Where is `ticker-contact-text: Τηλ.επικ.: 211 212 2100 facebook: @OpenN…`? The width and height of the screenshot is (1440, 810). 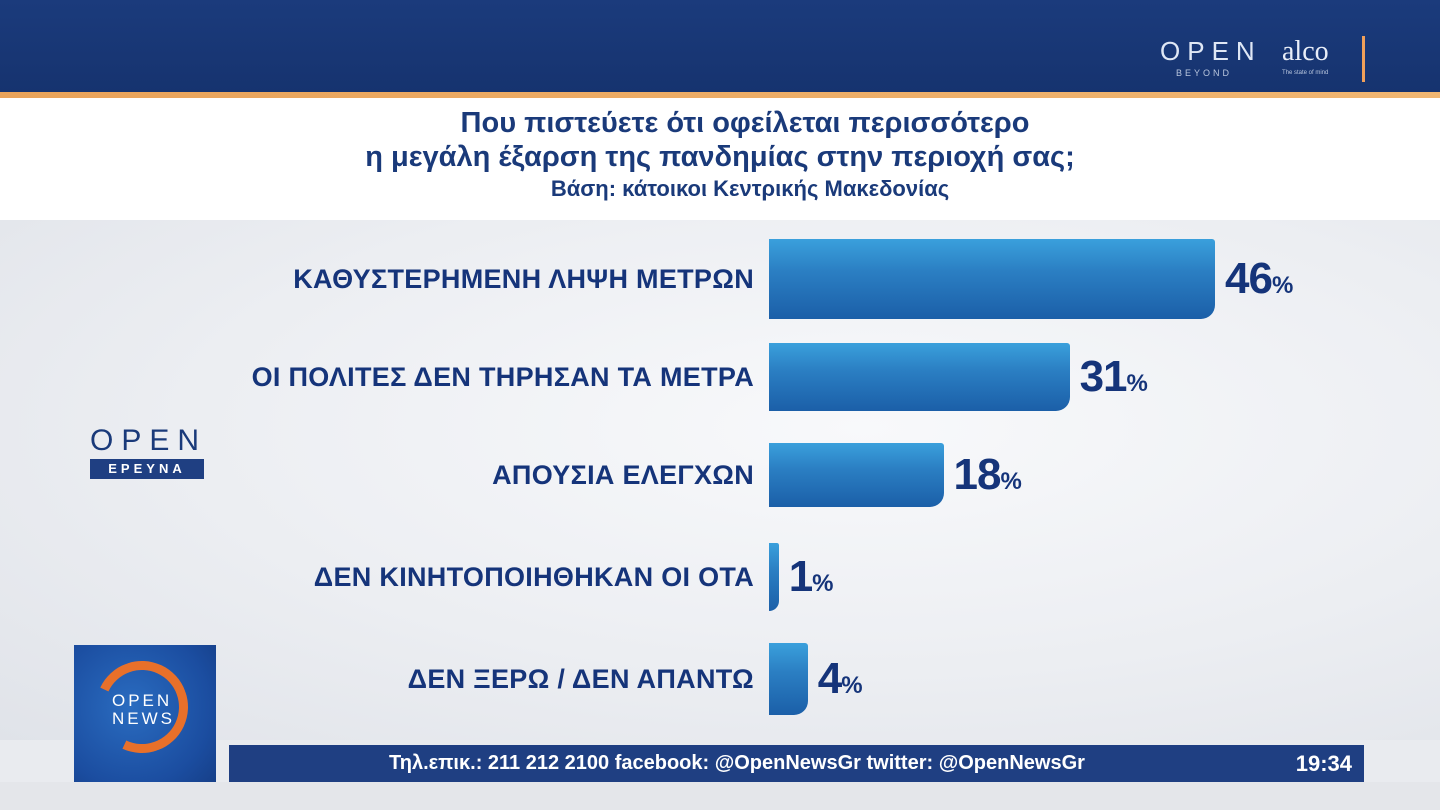 ticker-contact-text: Τηλ.επικ.: 211 212 2100 facebook: @OpenN… is located at coordinates (737, 763).